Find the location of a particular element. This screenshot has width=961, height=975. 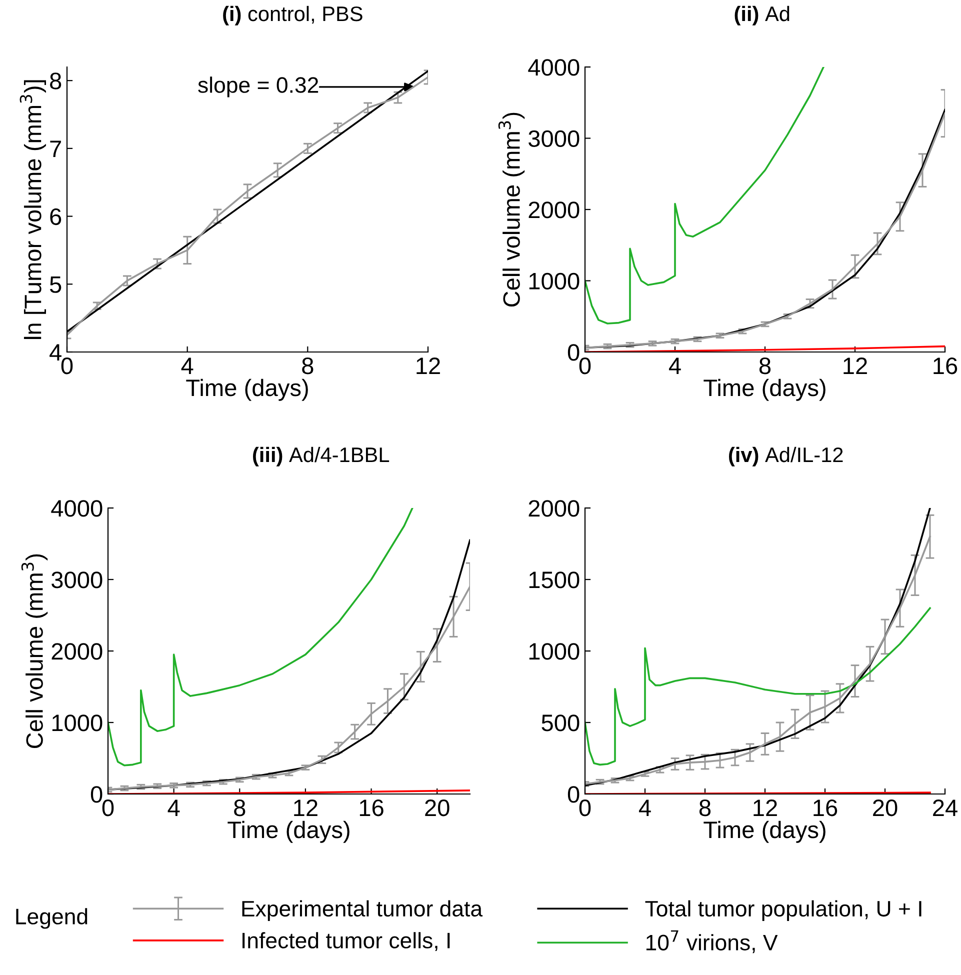

legend-label: 10$^{7}$ virions, V is located at coordinates (712, 942).